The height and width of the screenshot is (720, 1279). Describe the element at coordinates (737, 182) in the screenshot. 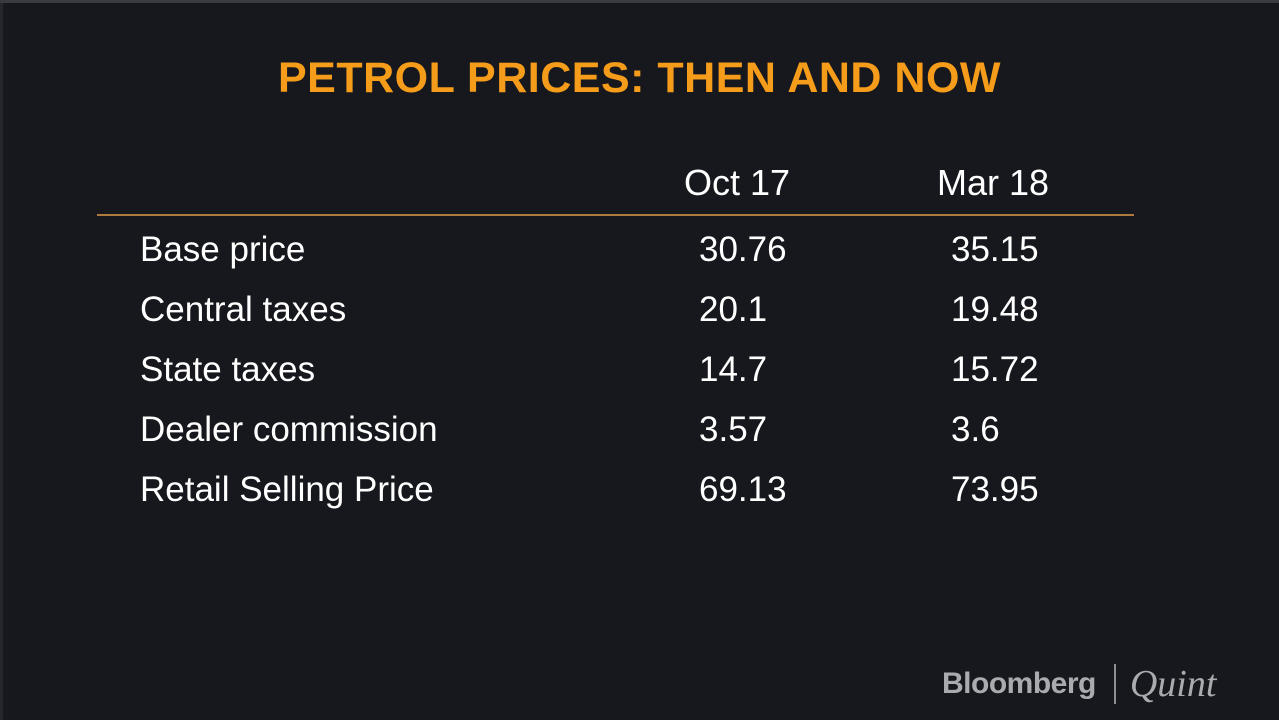

I see `column-header-oct17: Oct 17` at that location.